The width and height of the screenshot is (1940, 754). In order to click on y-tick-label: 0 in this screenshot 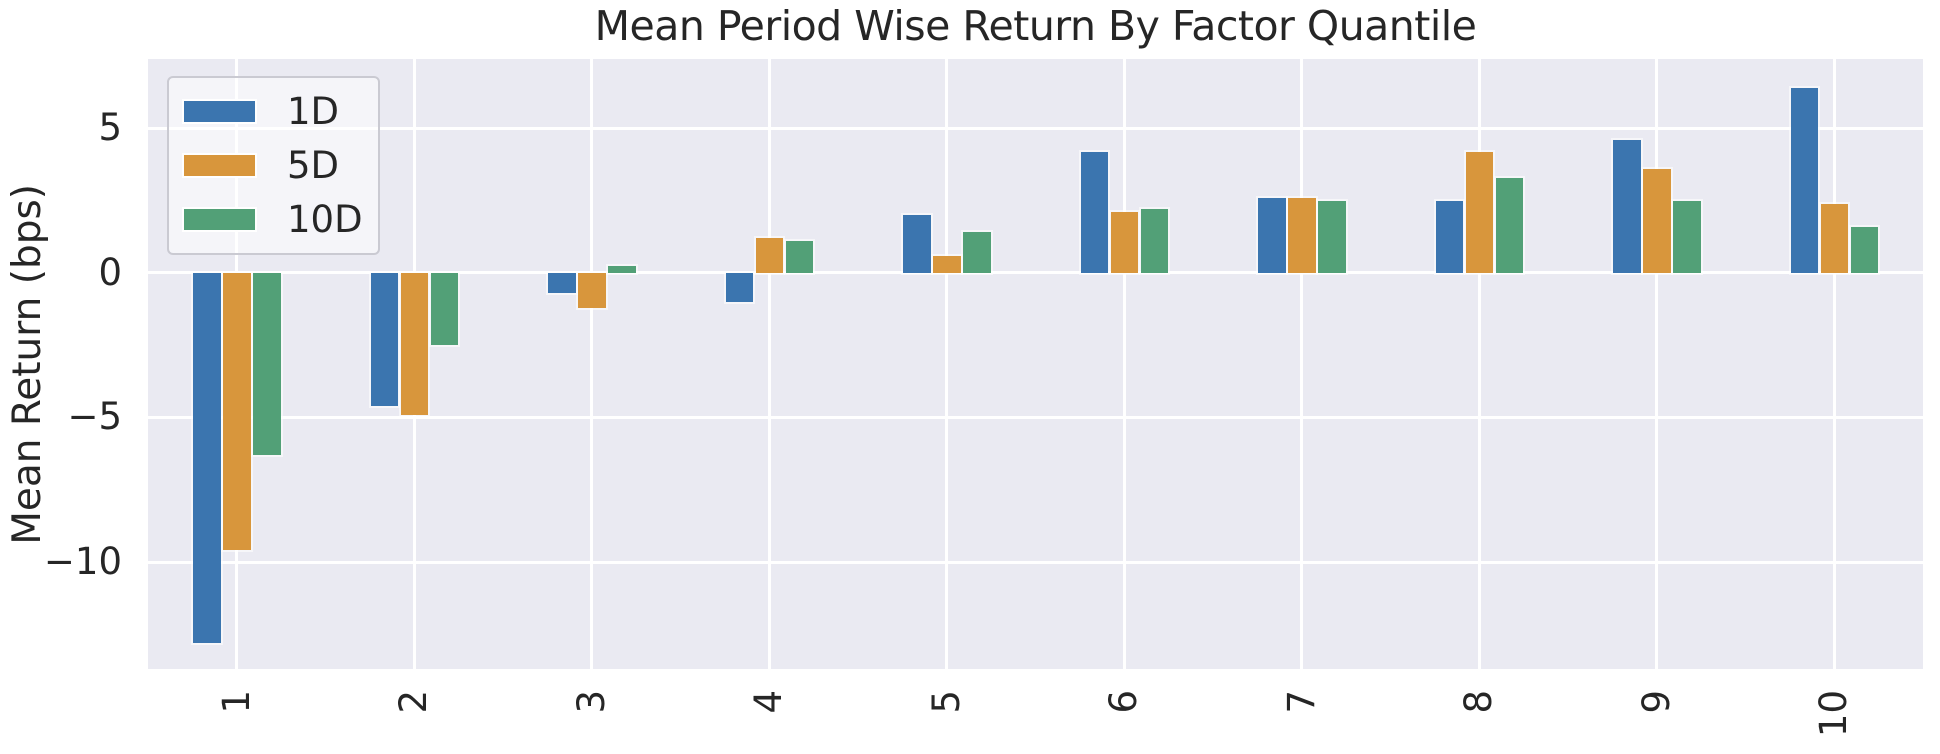, I will do `click(110, 272)`.